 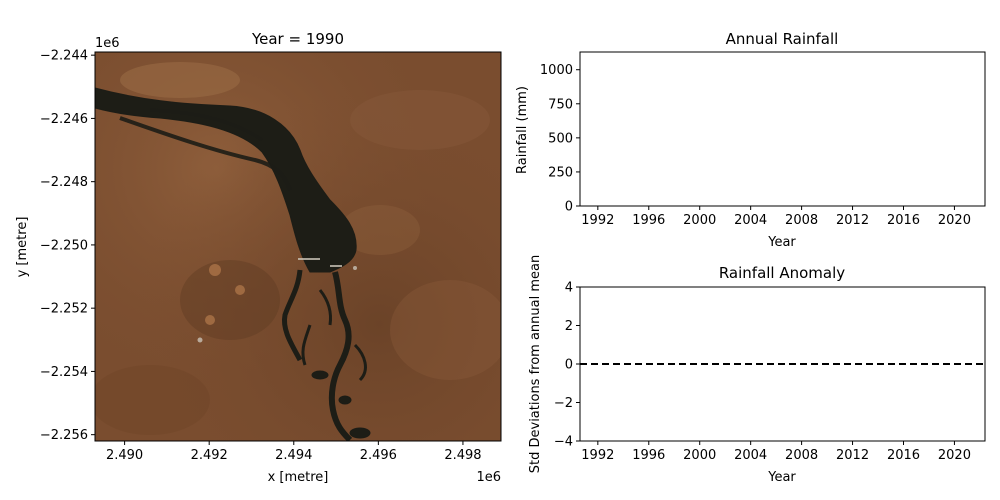 I want to click on imagery-x-label: x [metre], so click(x=298, y=477).